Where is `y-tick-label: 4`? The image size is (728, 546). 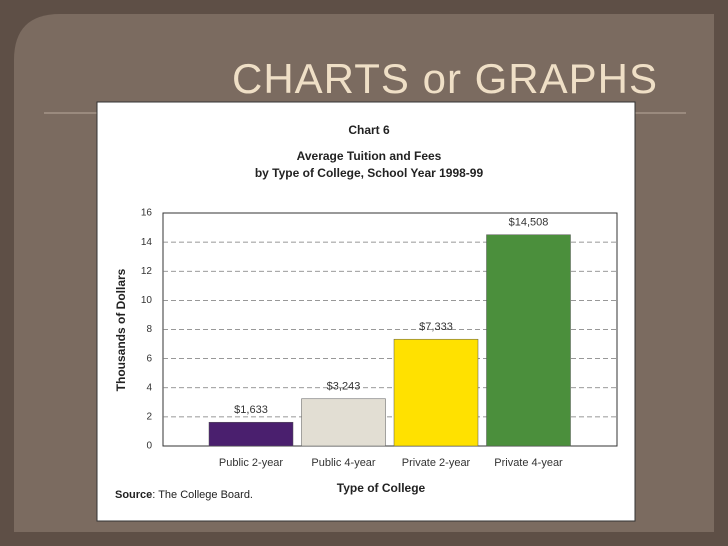 y-tick-label: 4 is located at coordinates (149, 387).